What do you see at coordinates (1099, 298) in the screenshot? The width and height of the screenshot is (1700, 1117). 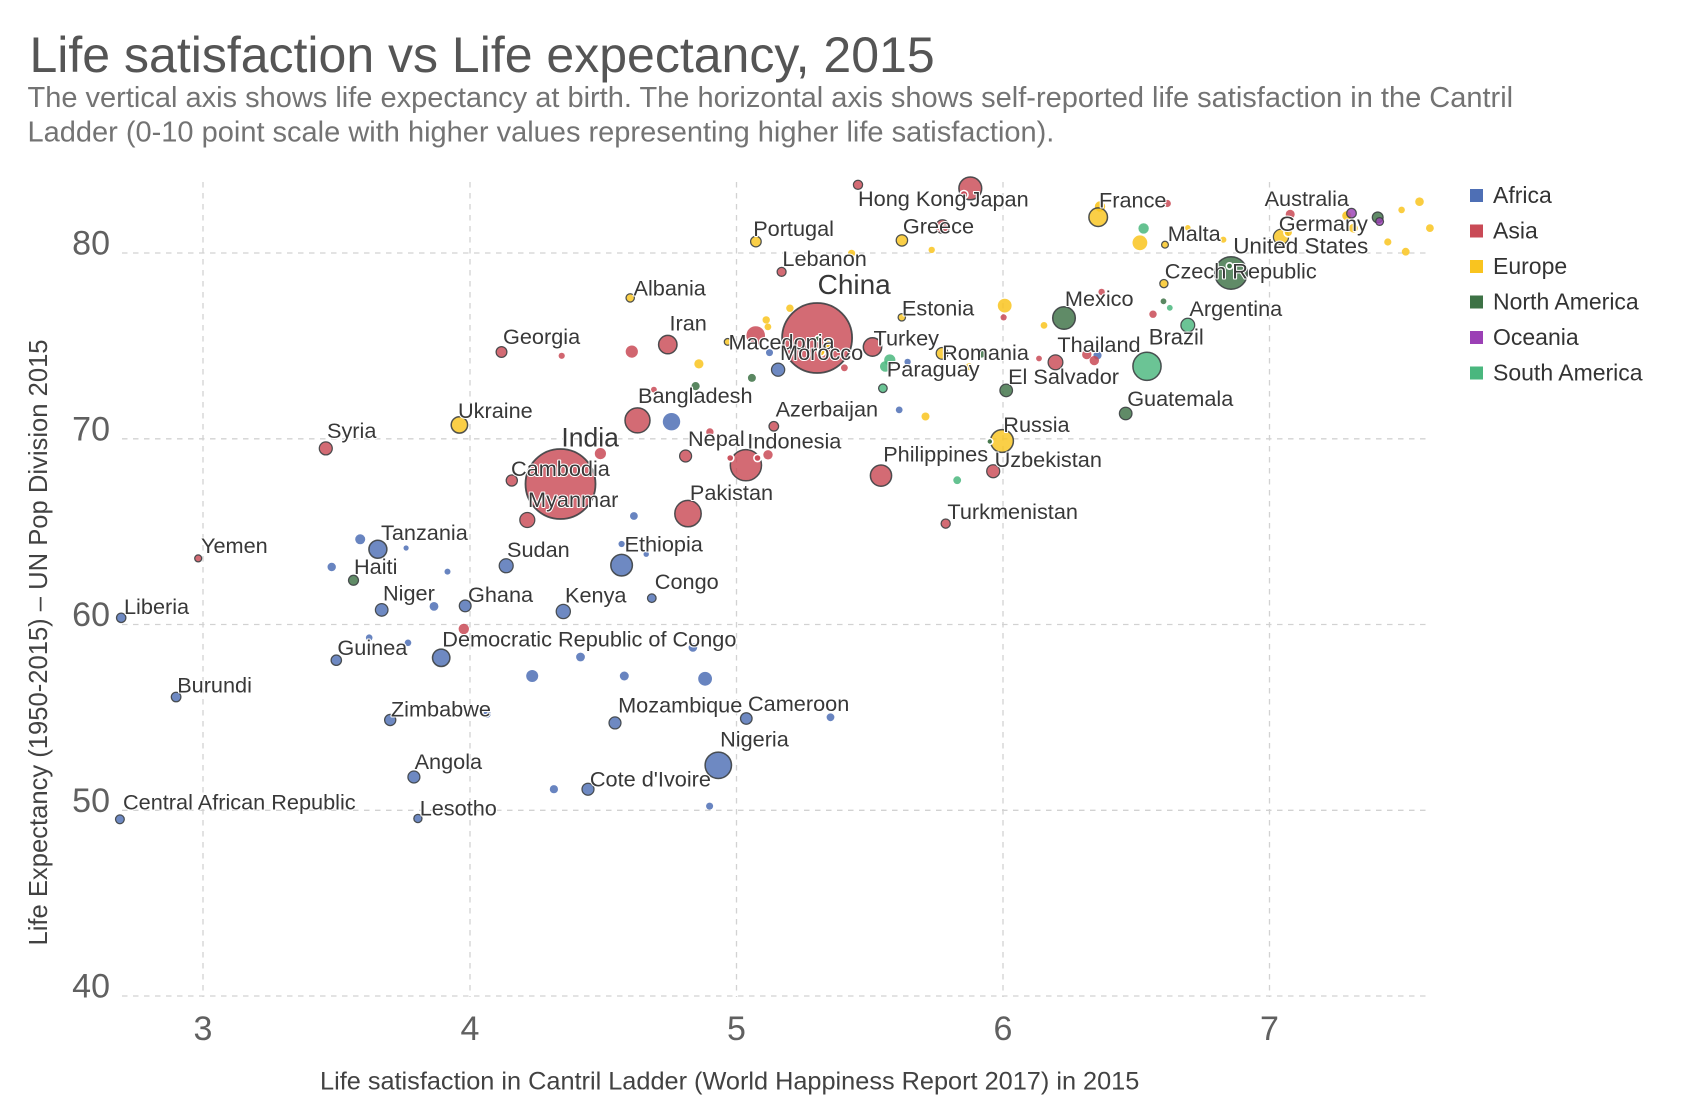 I see `svg-text: Mexico` at bounding box center [1099, 298].